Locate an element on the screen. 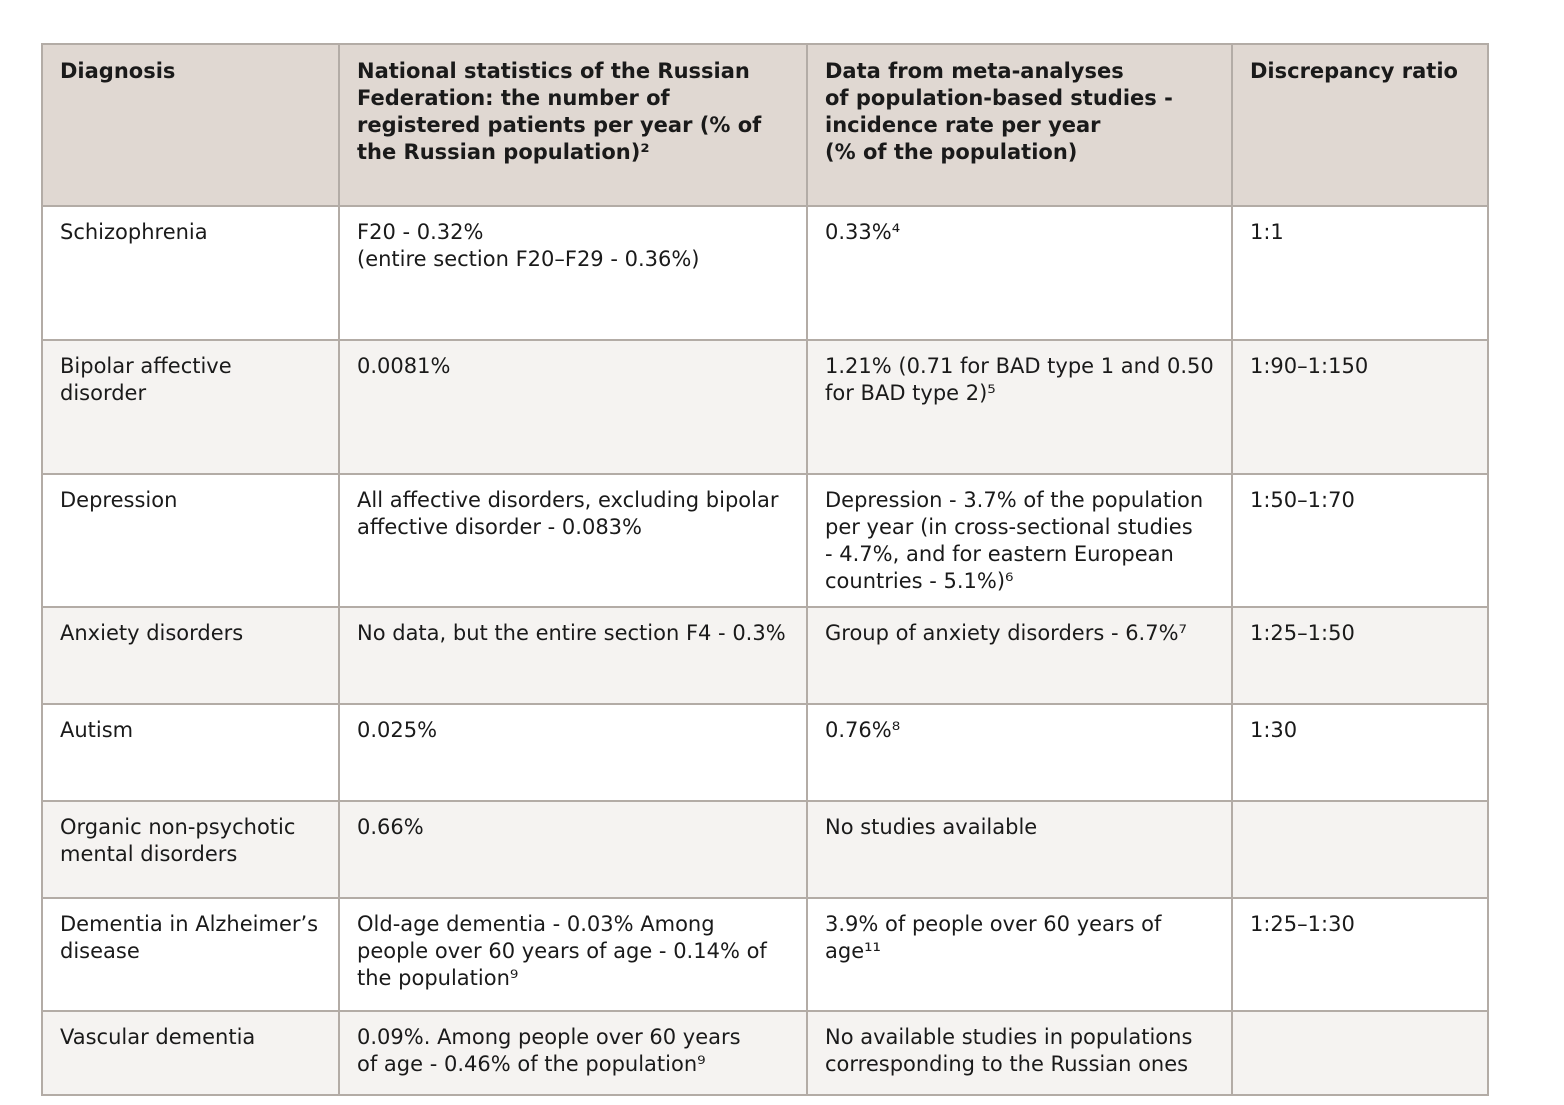 The height and width of the screenshot is (1105, 1564). cell-diagnosis: Anxiety disorders is located at coordinates (190, 655).